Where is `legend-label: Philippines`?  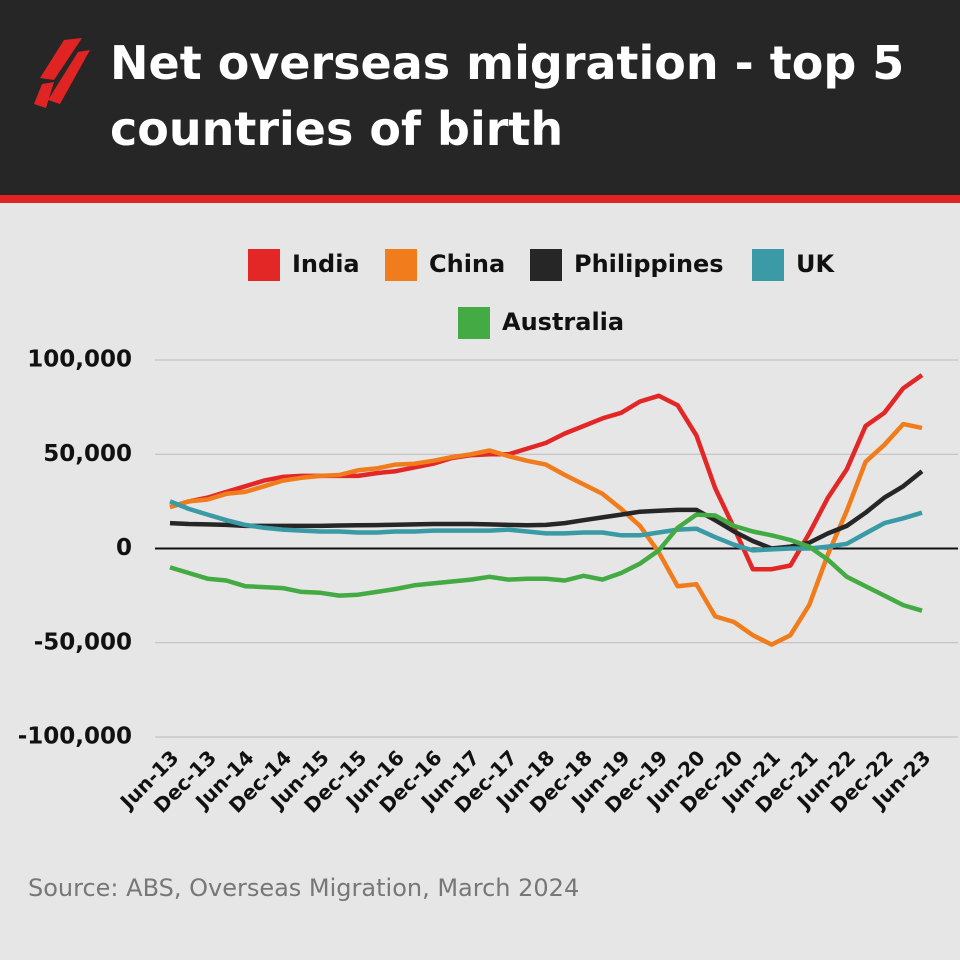 legend-label: Philippines is located at coordinates (649, 264).